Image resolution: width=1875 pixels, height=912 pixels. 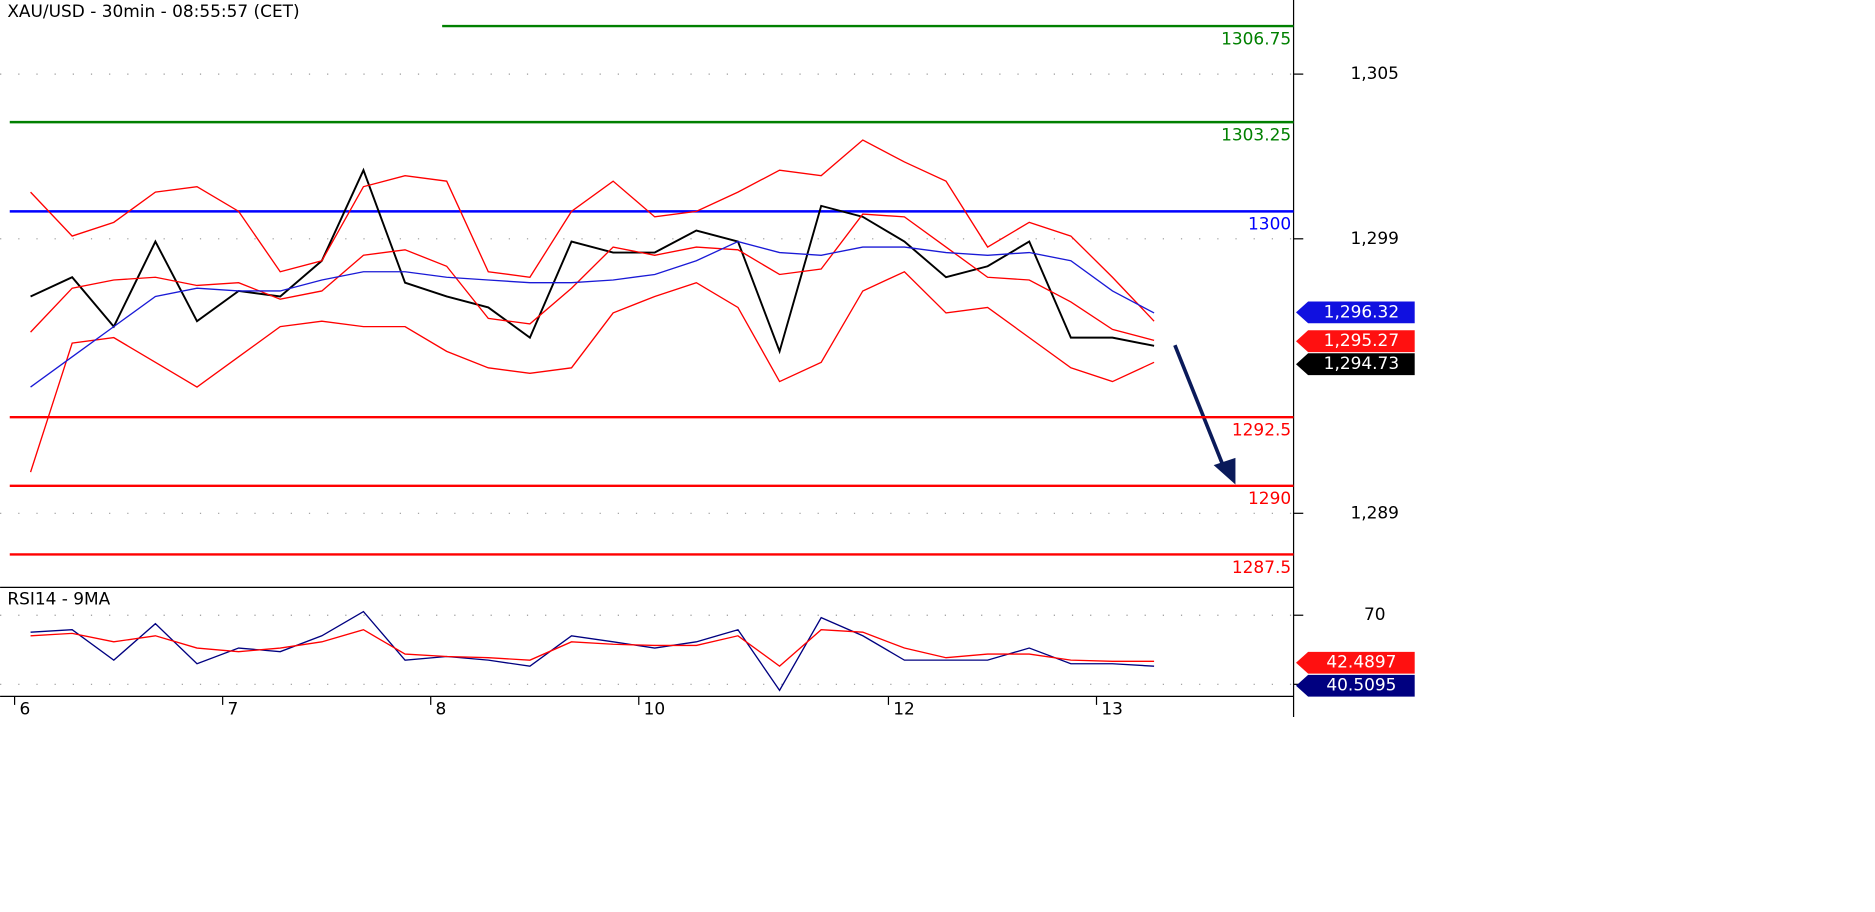 I want to click on y-tick-label: 70, so click(x=1375, y=614).